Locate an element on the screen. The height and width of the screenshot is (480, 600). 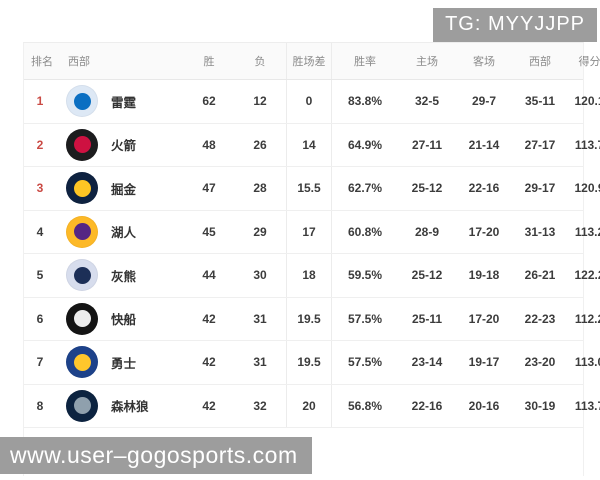
nuggets-logo is located at coordinates (82, 188).